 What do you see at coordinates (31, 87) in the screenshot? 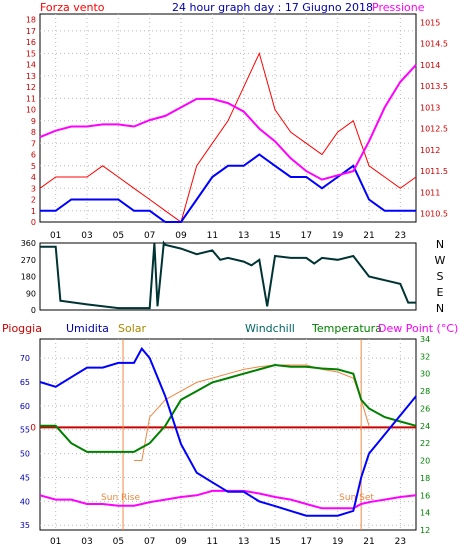
I see `wind-force-tick: 12` at bounding box center [31, 87].